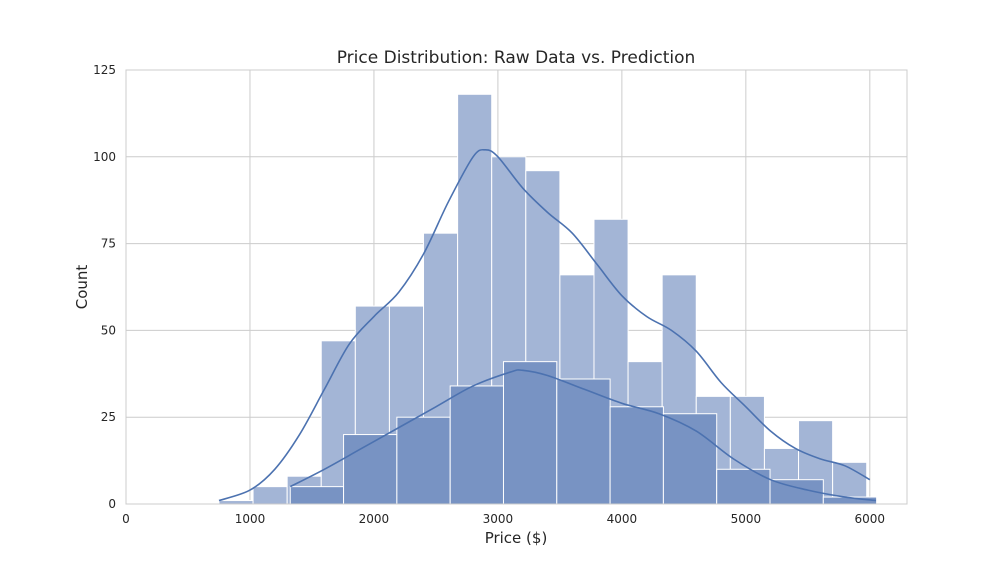 The image size is (1008, 576). I want to click on x-tick-label: 1000, so click(250, 519).